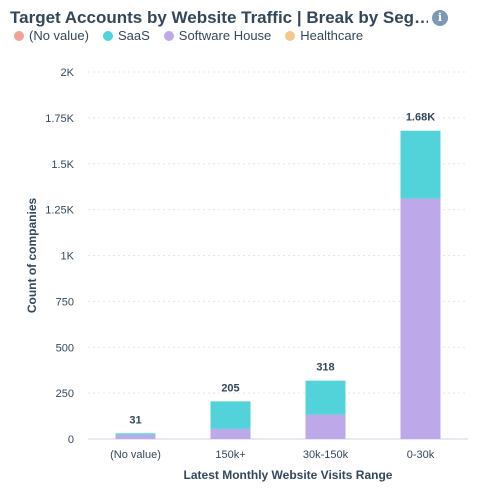  I want to click on x-tick-label: 0-30k, so click(421, 455).